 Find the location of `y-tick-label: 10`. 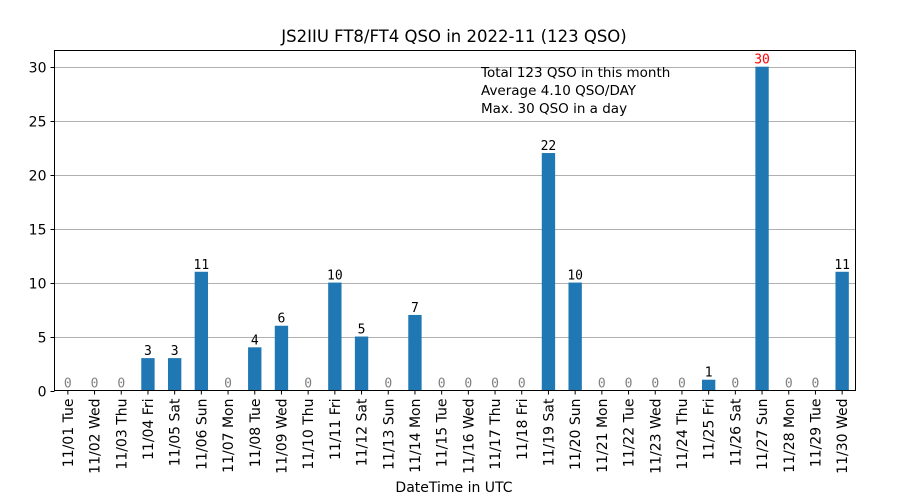

y-tick-label: 10 is located at coordinates (38, 285).